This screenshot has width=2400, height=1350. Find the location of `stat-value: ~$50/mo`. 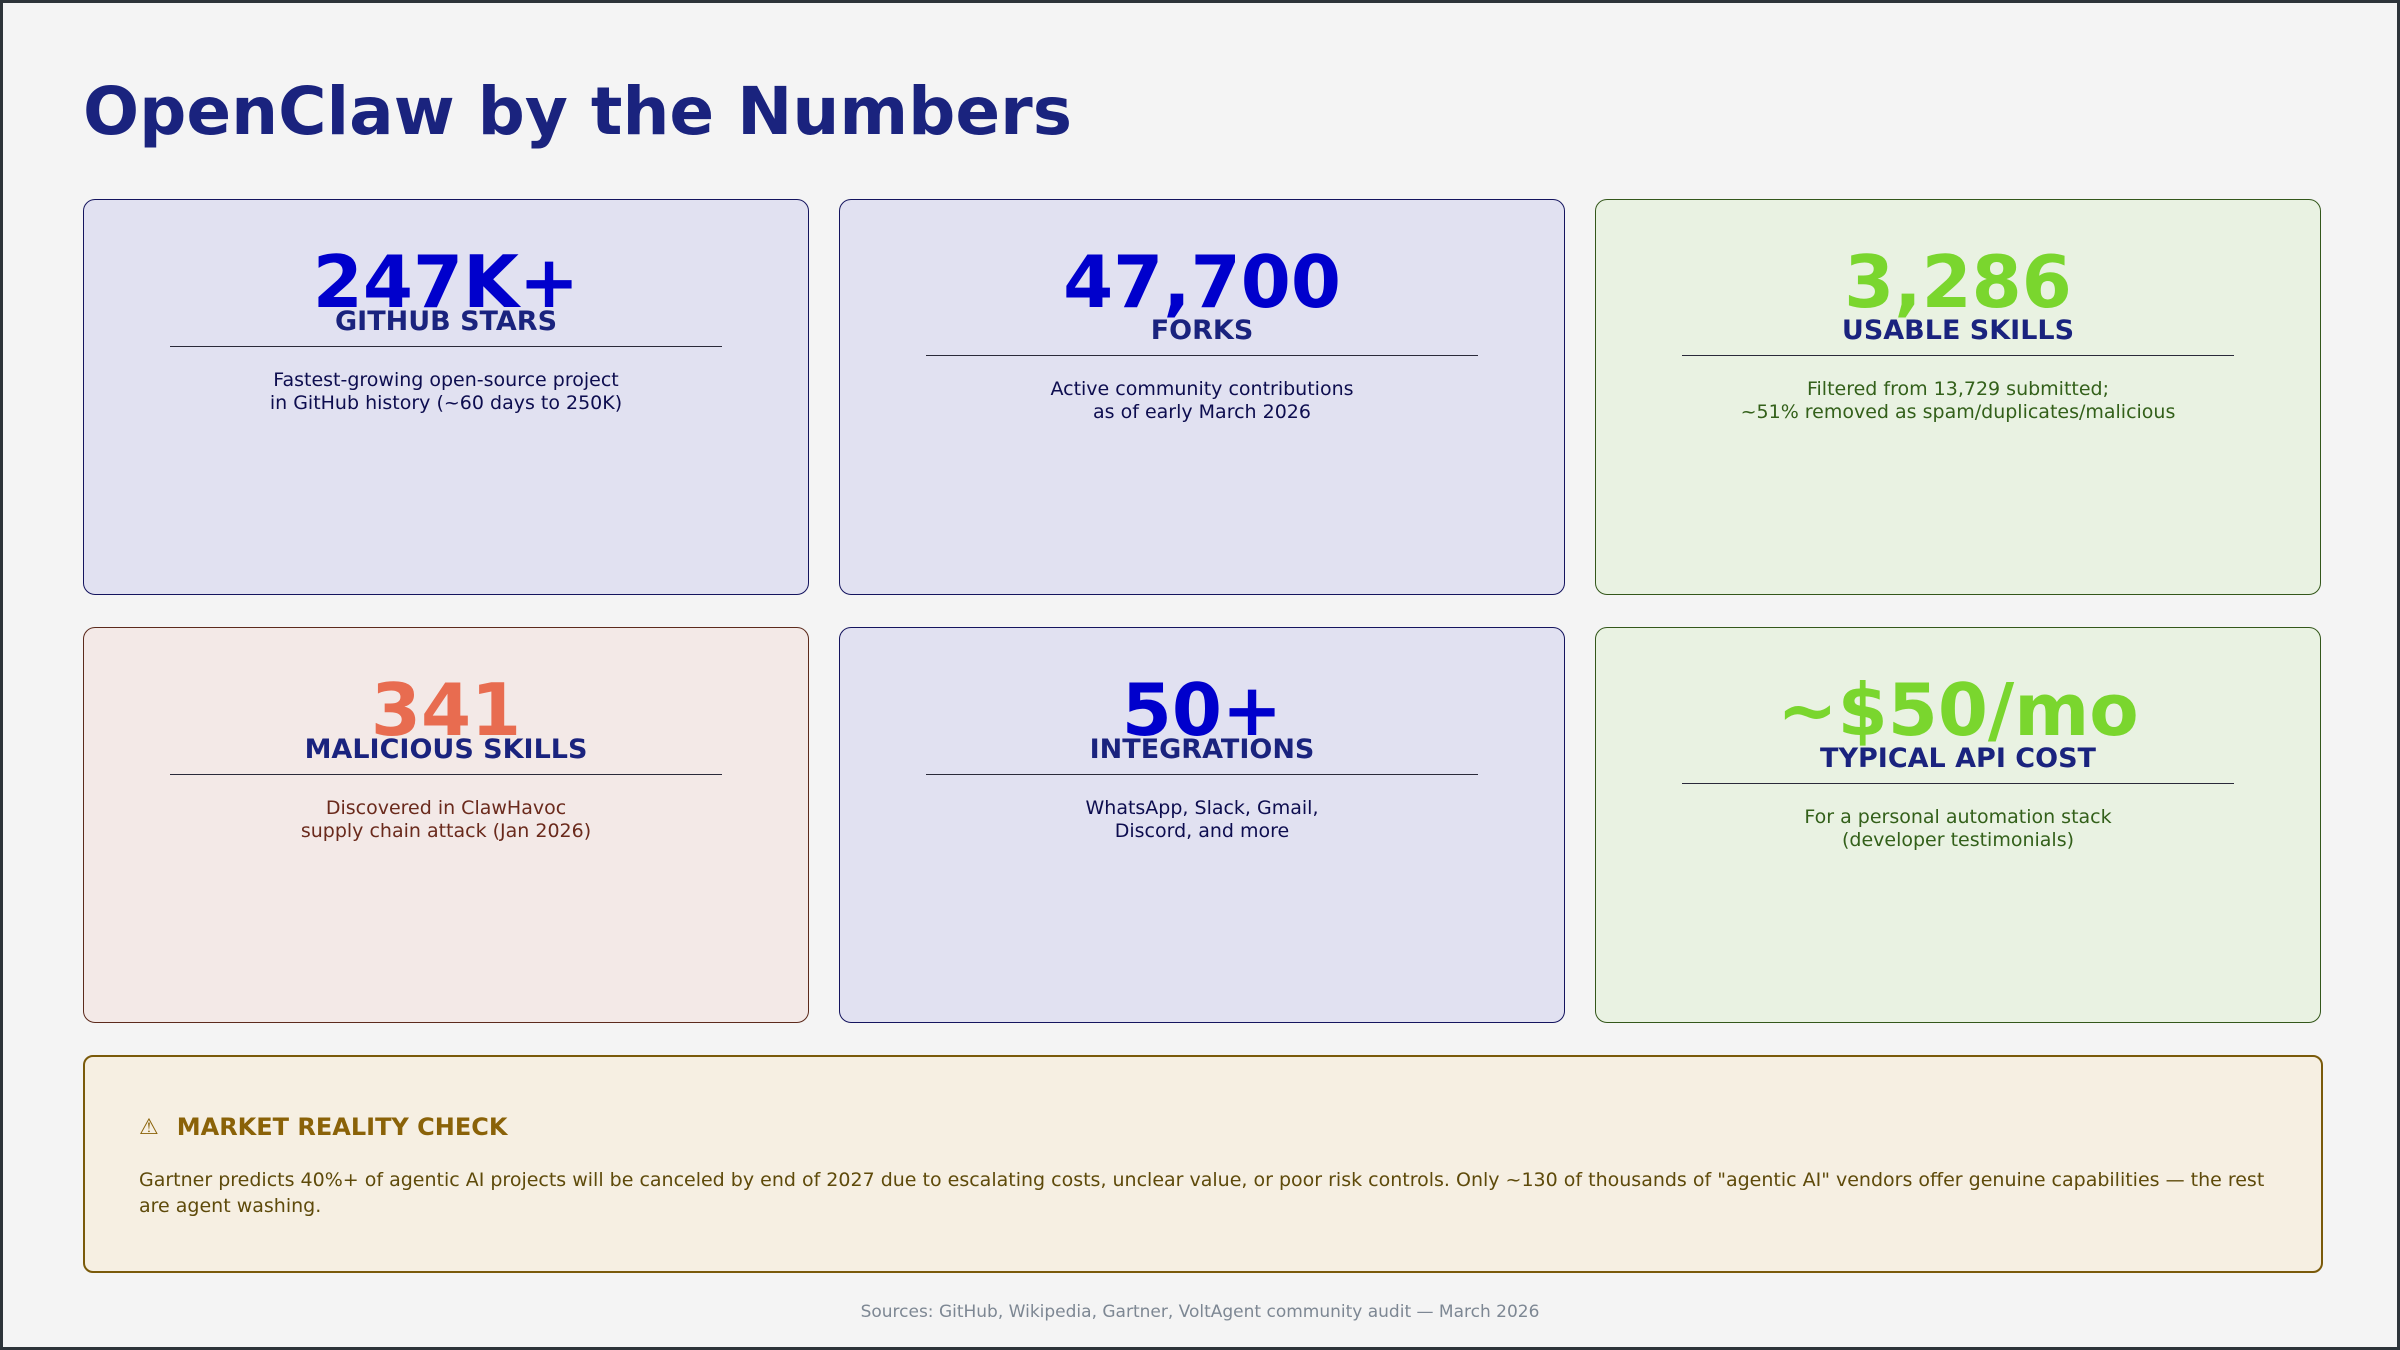

stat-value: ~$50/mo is located at coordinates (1958, 710).